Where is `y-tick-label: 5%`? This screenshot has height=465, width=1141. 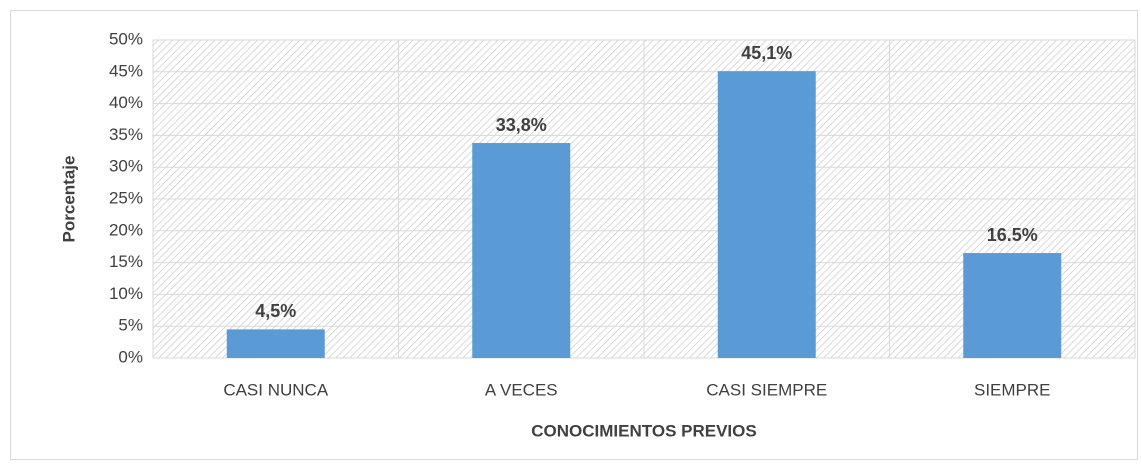 y-tick-label: 5% is located at coordinates (130, 325).